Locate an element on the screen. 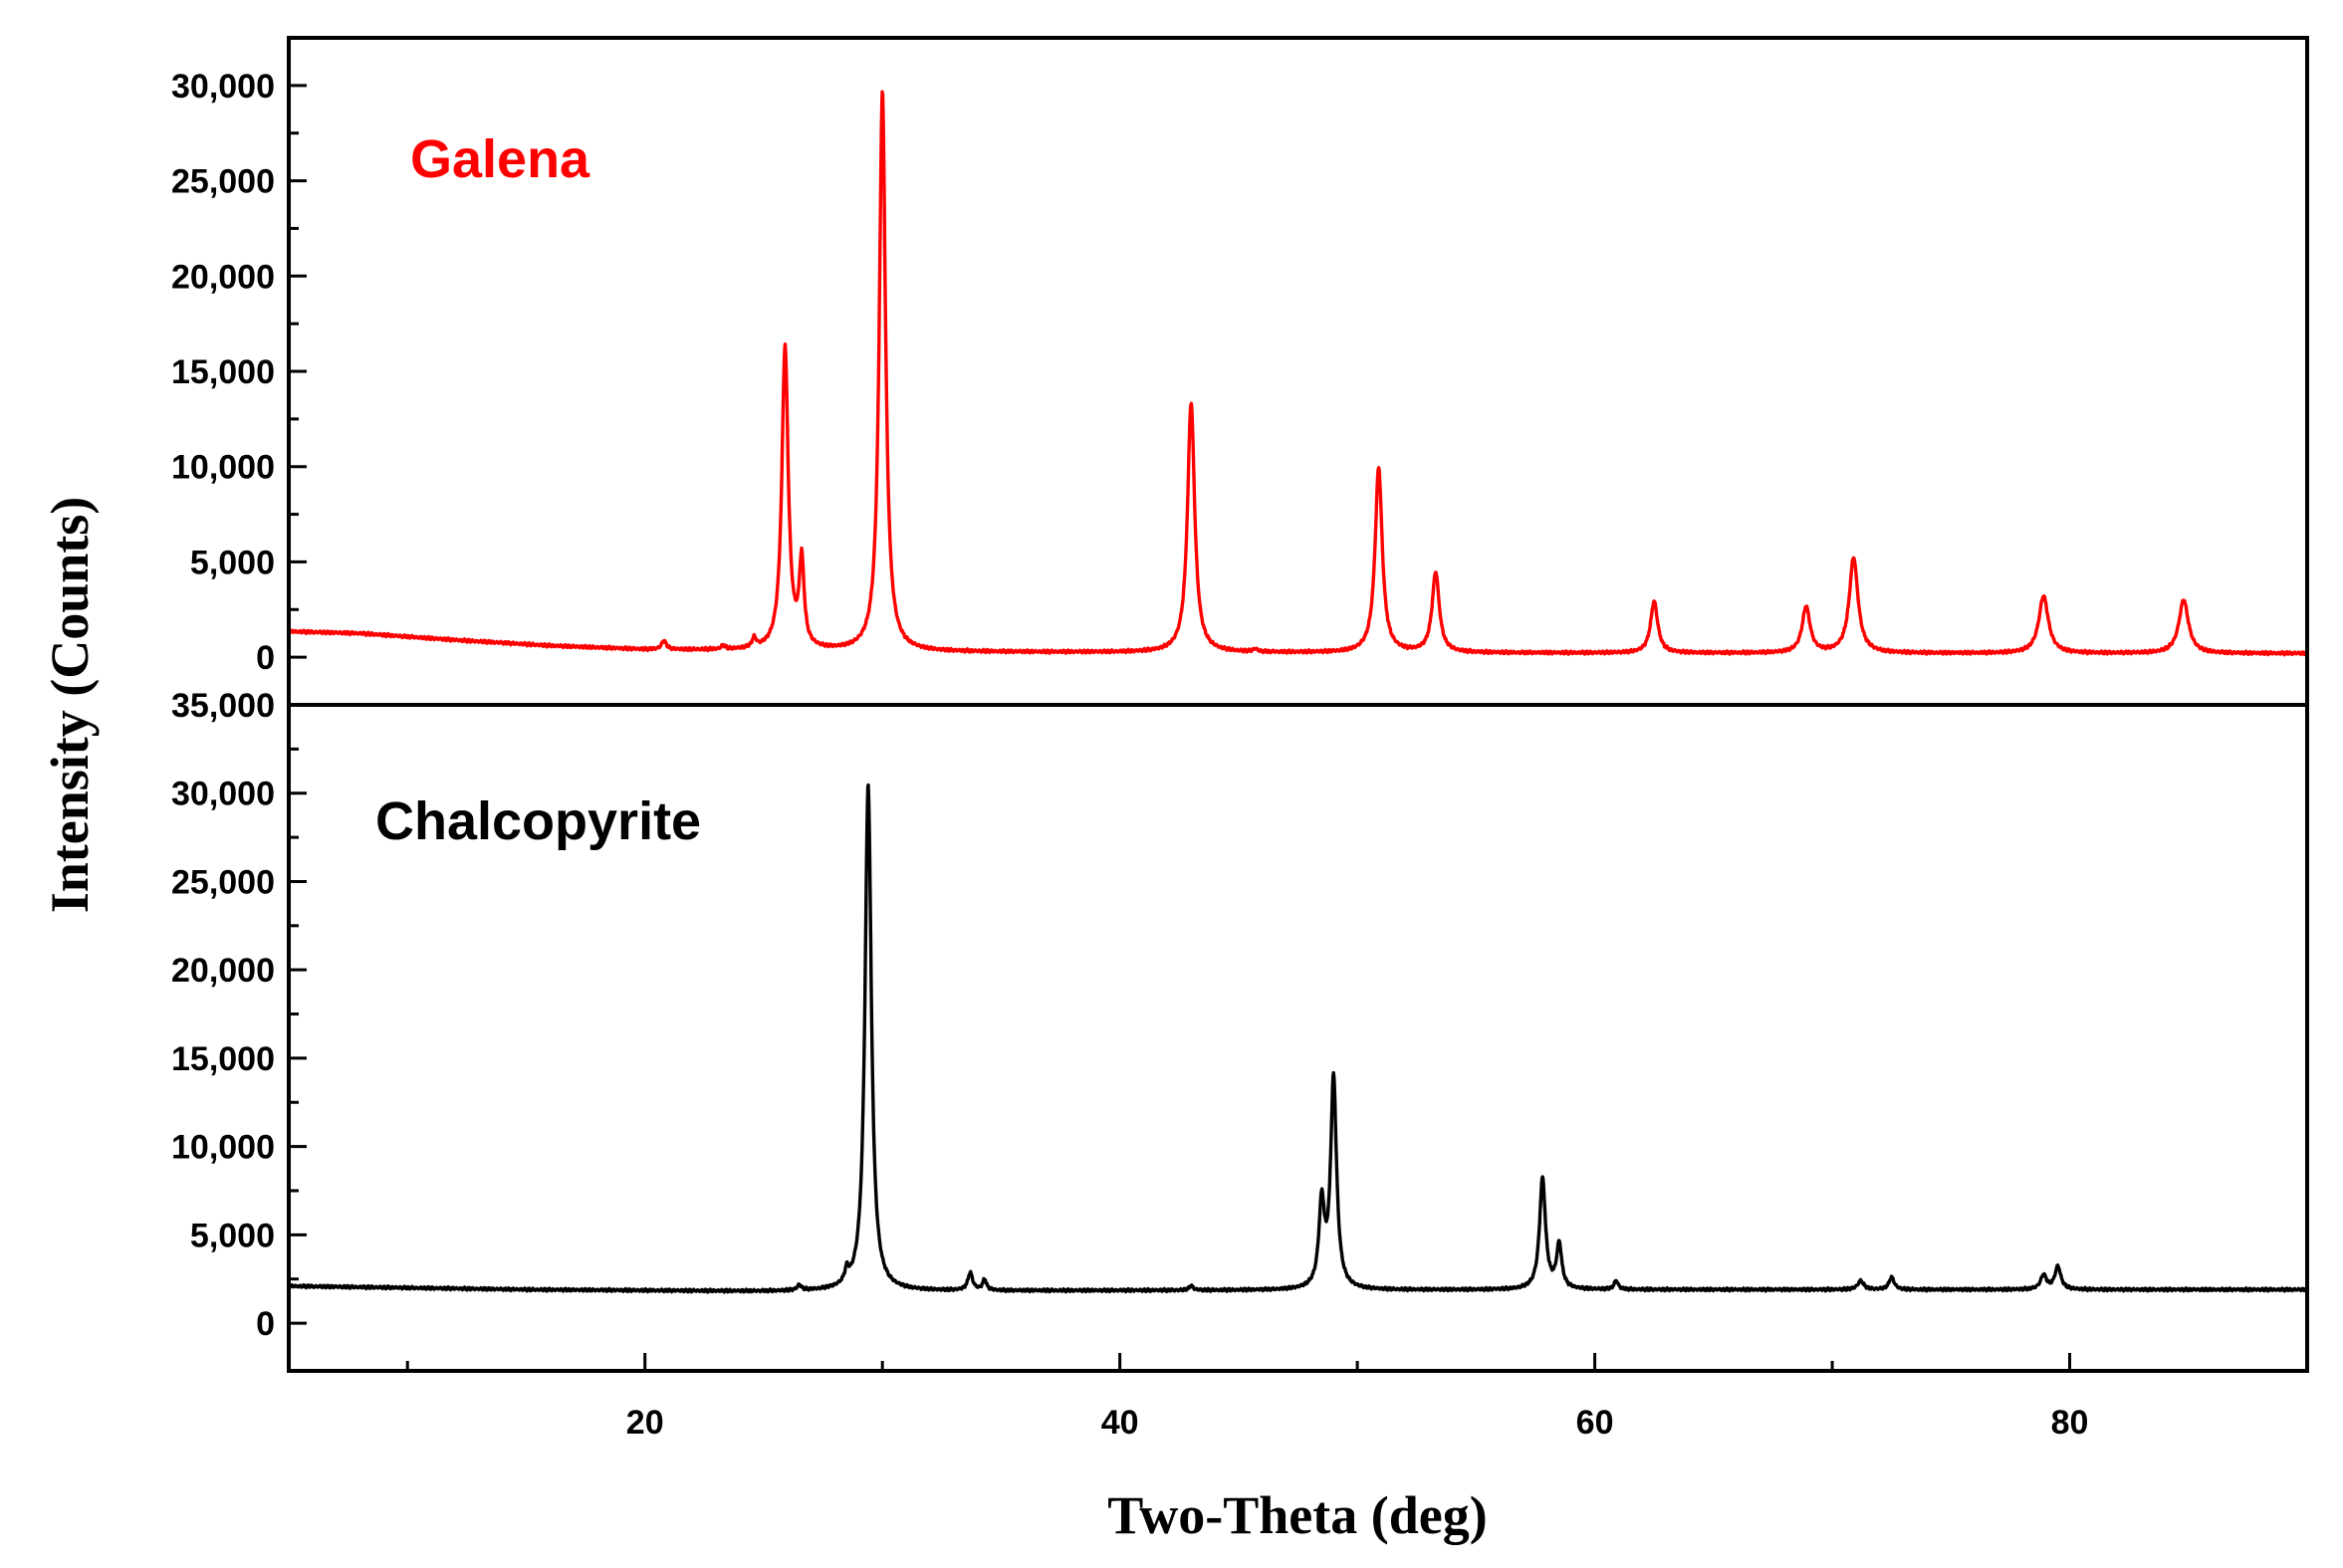  galena-y-tick-label: 25,000 is located at coordinates (223, 182).